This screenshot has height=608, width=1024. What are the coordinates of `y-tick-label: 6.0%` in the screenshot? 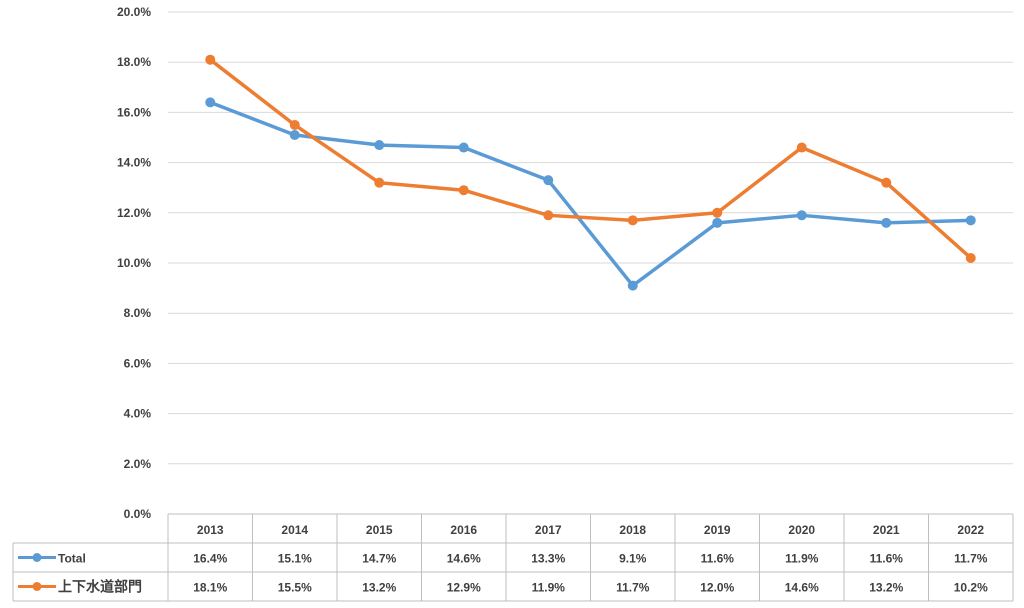 It's located at (138, 363).